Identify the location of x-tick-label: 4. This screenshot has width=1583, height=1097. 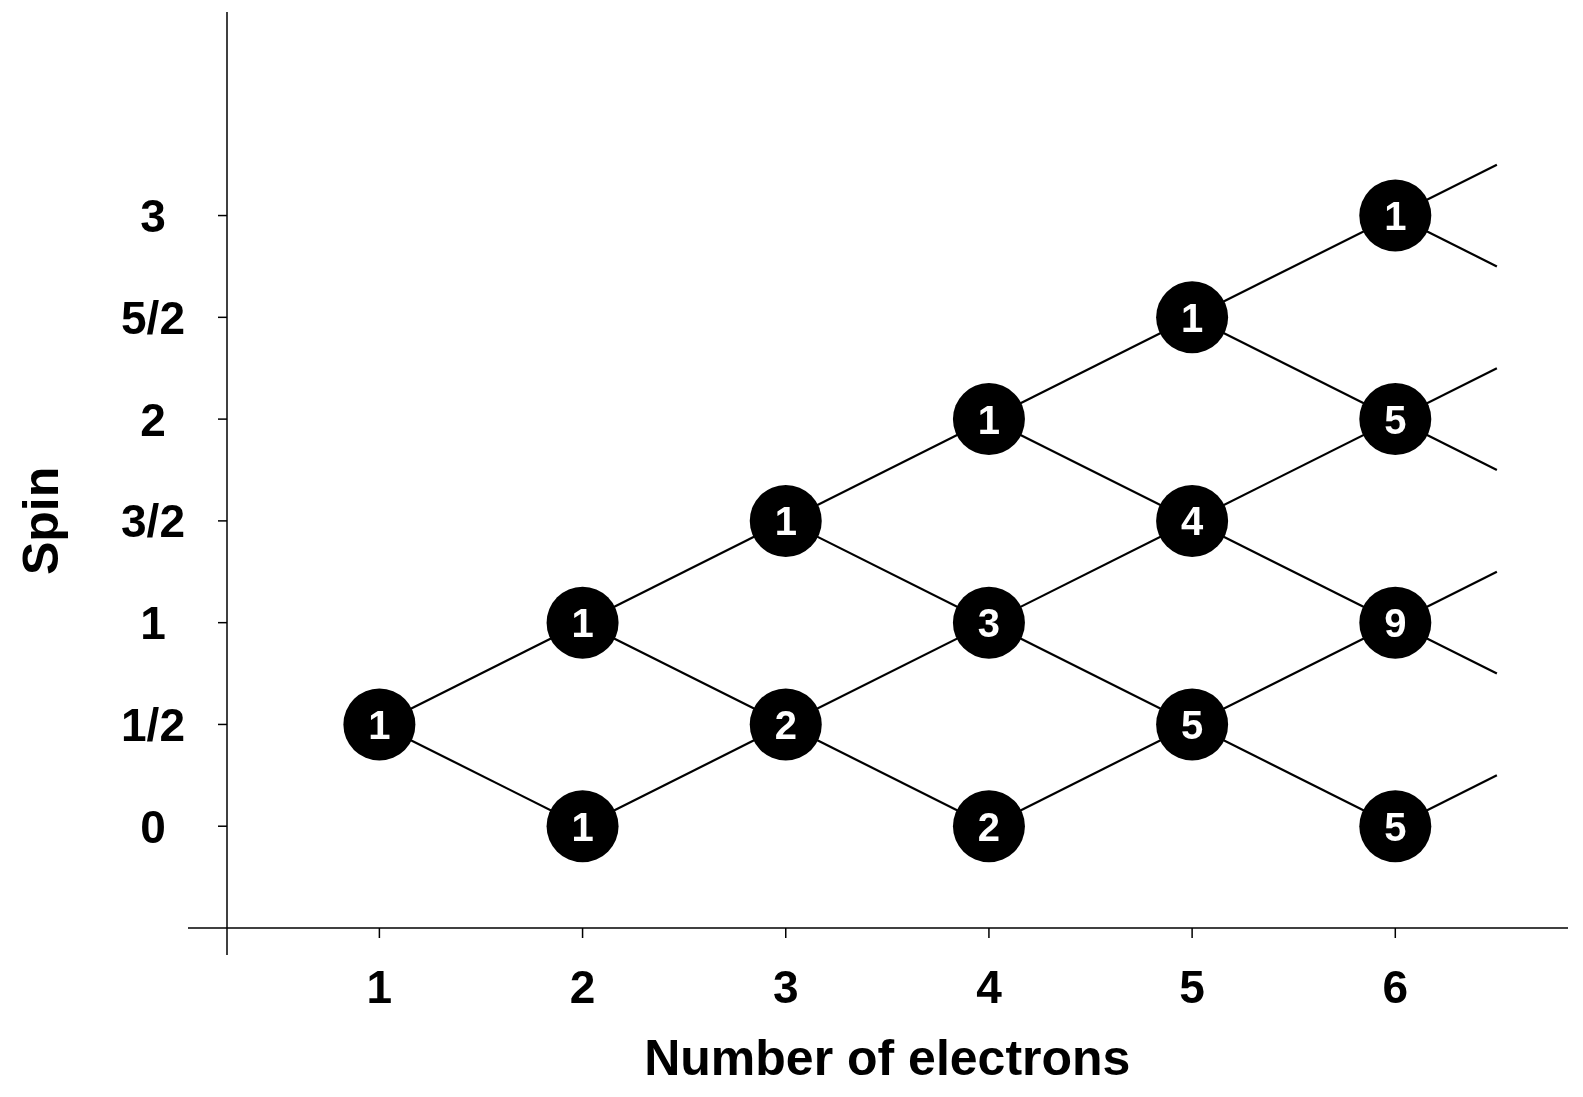
(989, 987).